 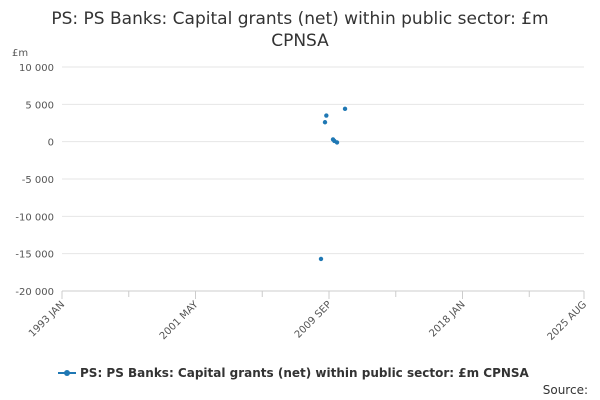 I want to click on x-tick-label: 1993 JAN, so click(x=47, y=319).